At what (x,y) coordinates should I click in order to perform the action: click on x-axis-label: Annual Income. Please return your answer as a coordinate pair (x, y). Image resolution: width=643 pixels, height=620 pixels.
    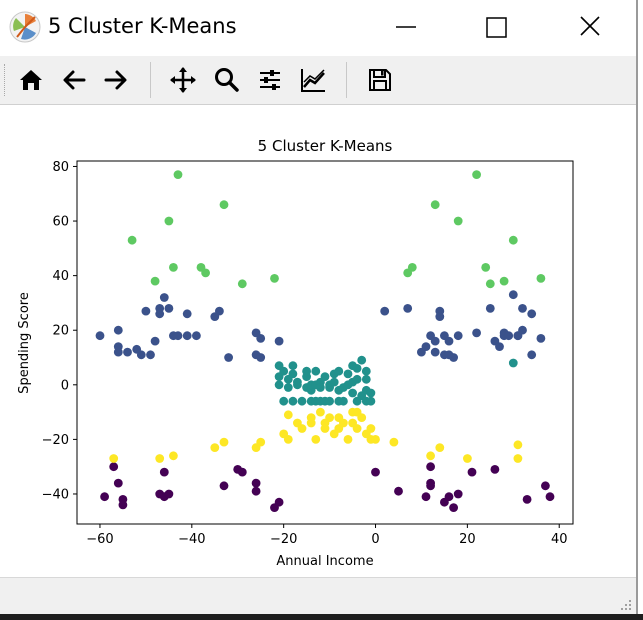
    Looking at the image, I should click on (324, 561).